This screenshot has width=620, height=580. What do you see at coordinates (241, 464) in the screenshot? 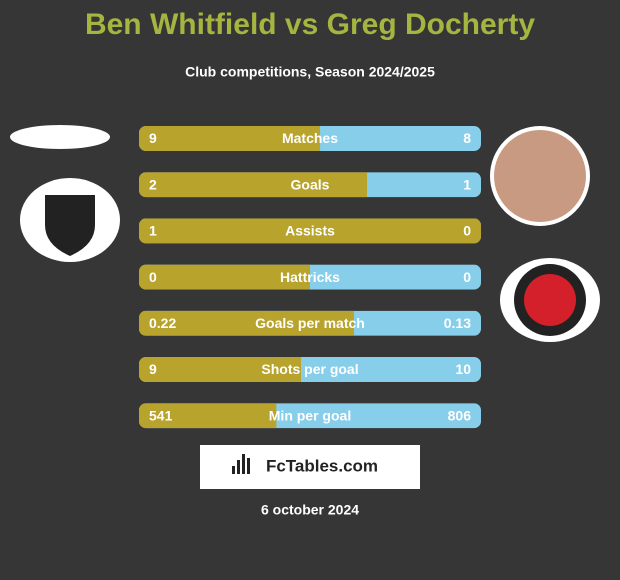
I see `brand-icon` at bounding box center [241, 464].